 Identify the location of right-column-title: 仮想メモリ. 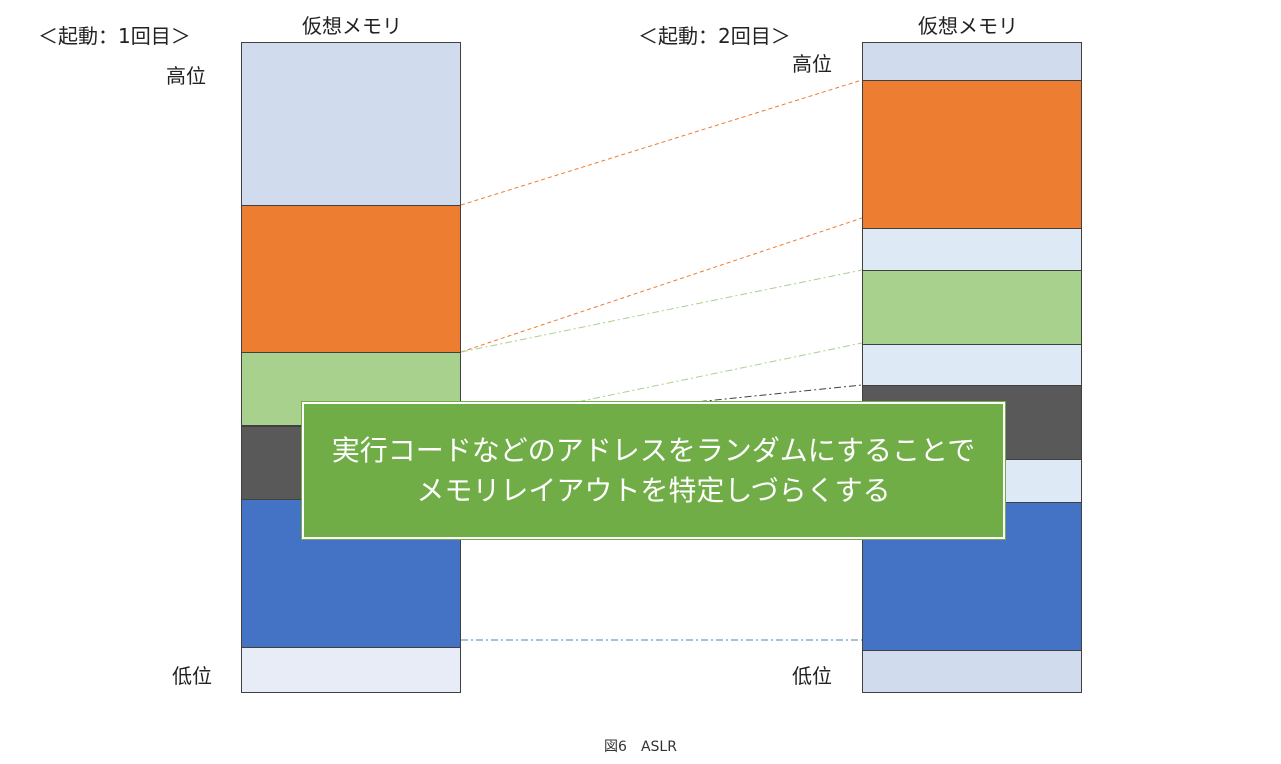
(968, 26).